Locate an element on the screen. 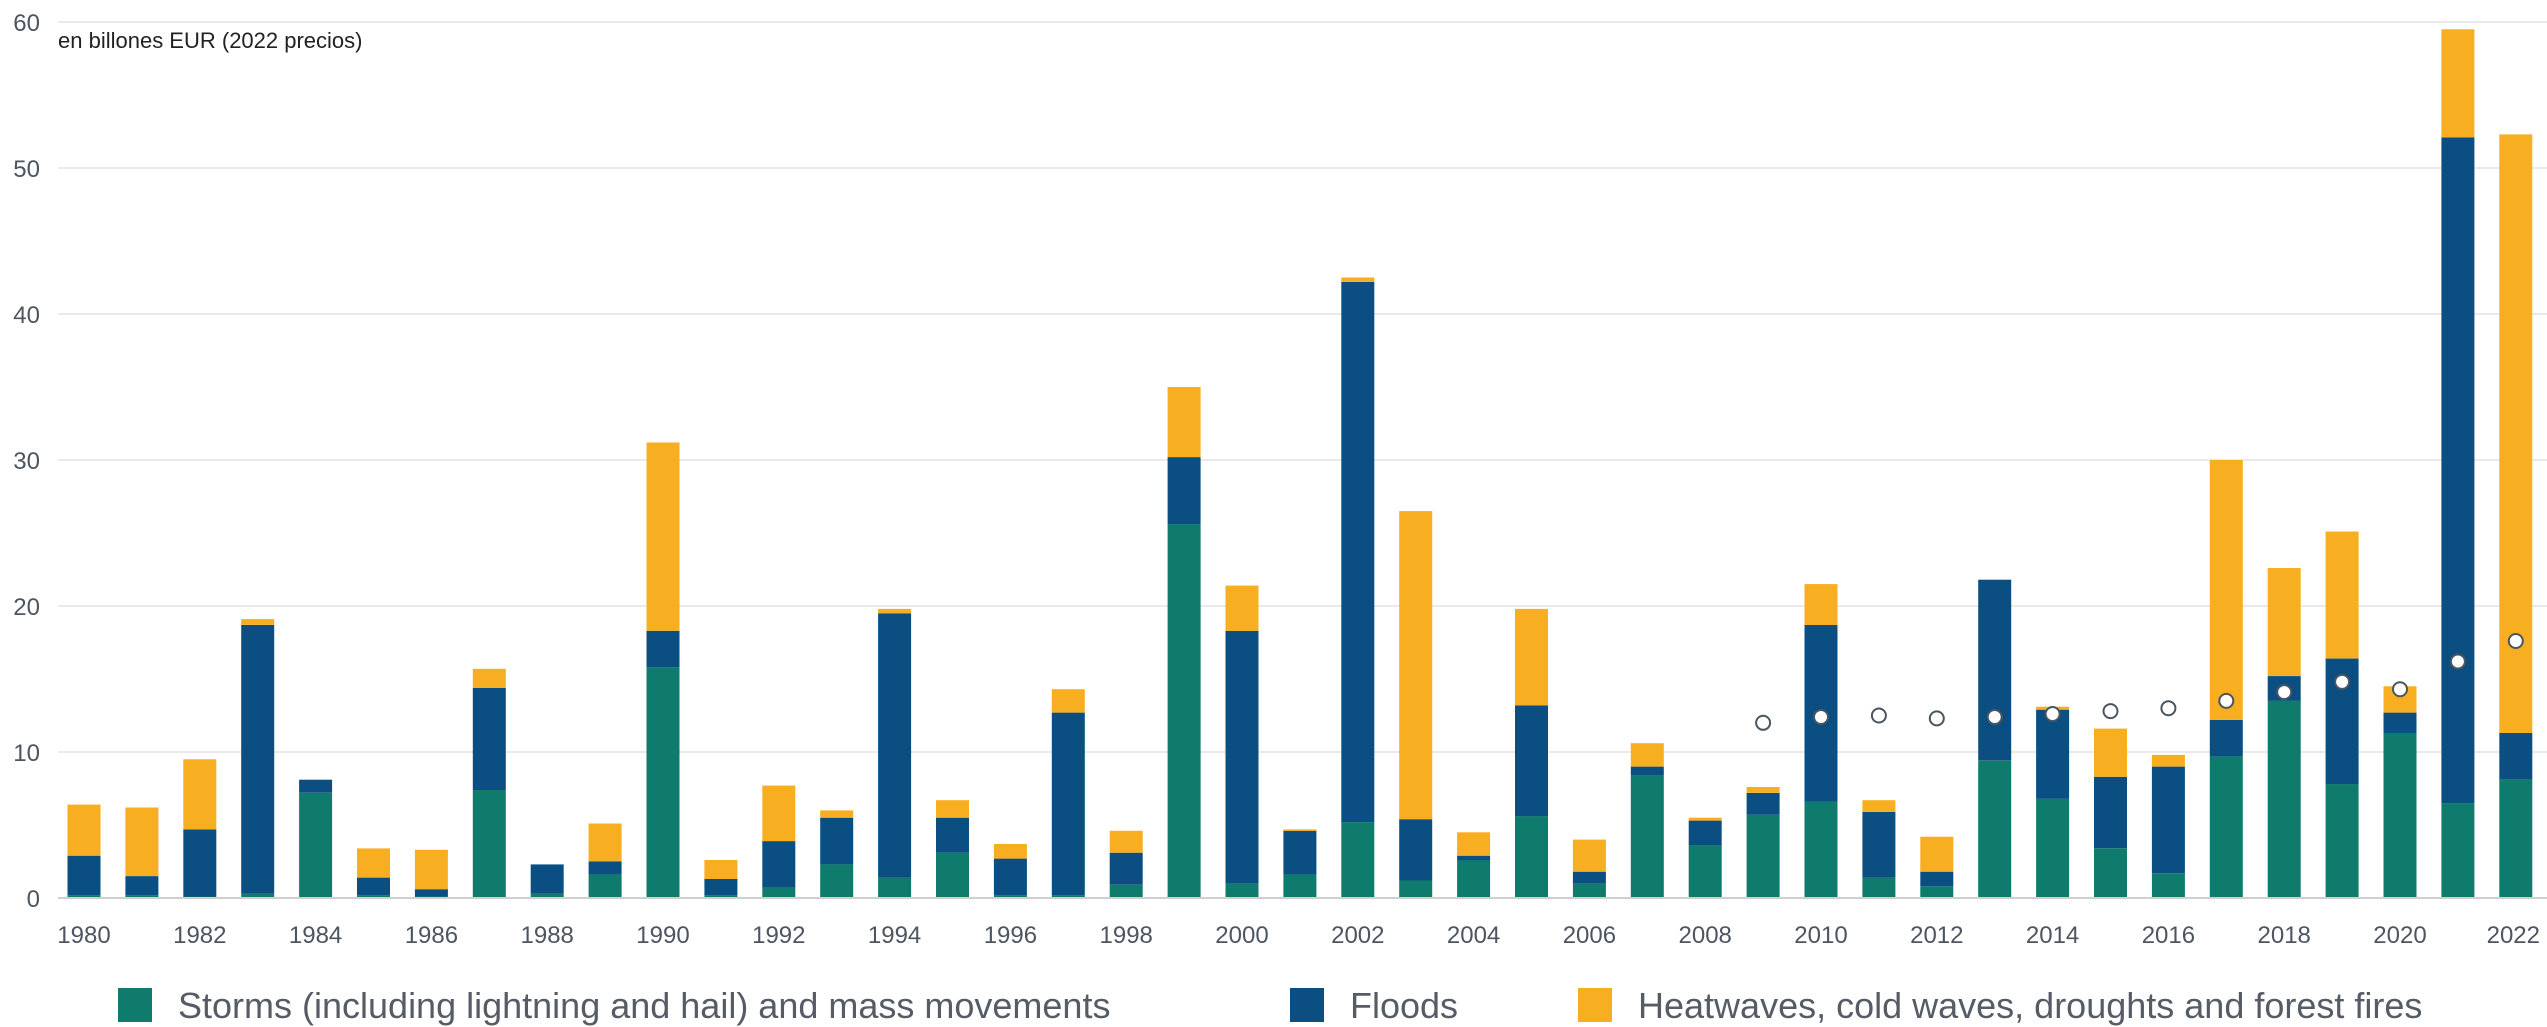 This screenshot has height=1027, width=2547. bar-floods-1991 is located at coordinates (721, 887).